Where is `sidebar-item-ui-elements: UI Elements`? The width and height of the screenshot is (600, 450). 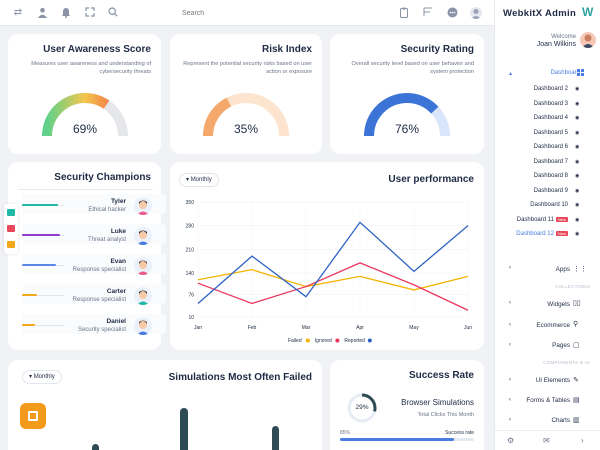
sidebar-item-ui-elements: UI Elements is located at coordinates (552, 380).